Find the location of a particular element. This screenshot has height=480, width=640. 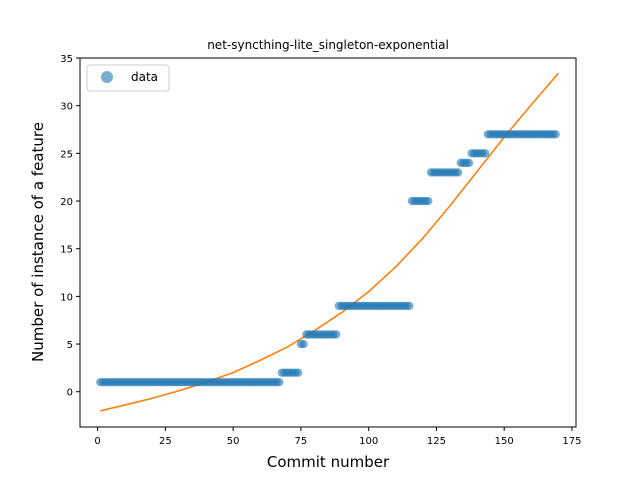

y-tick-label: 15 is located at coordinates (66, 250).